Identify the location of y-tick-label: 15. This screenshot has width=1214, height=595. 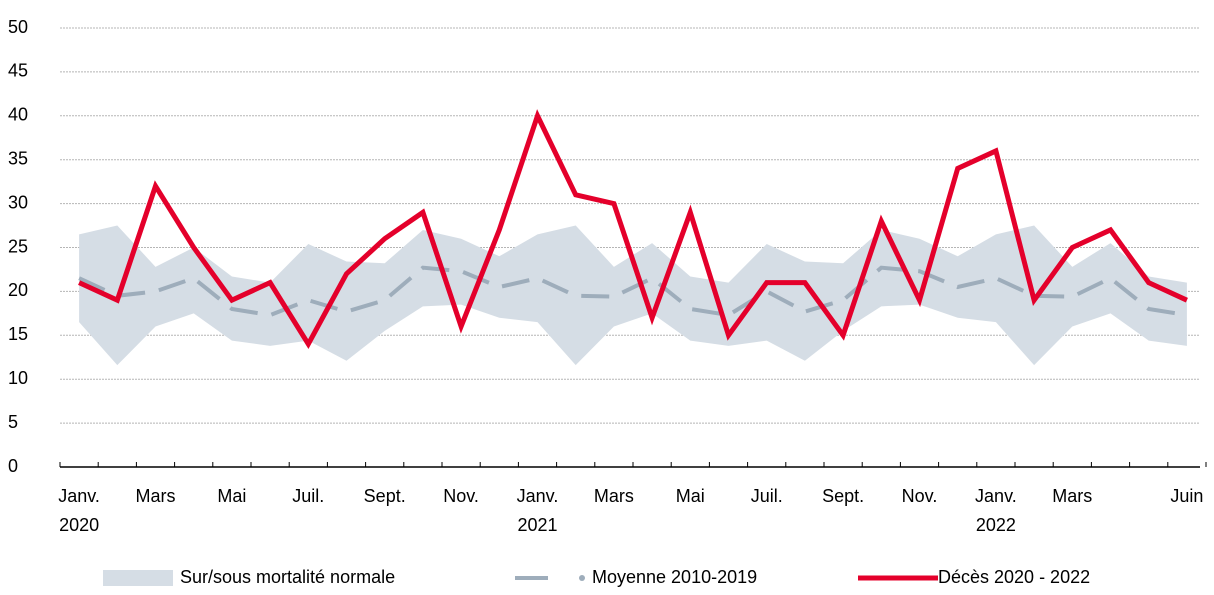
(18, 334).